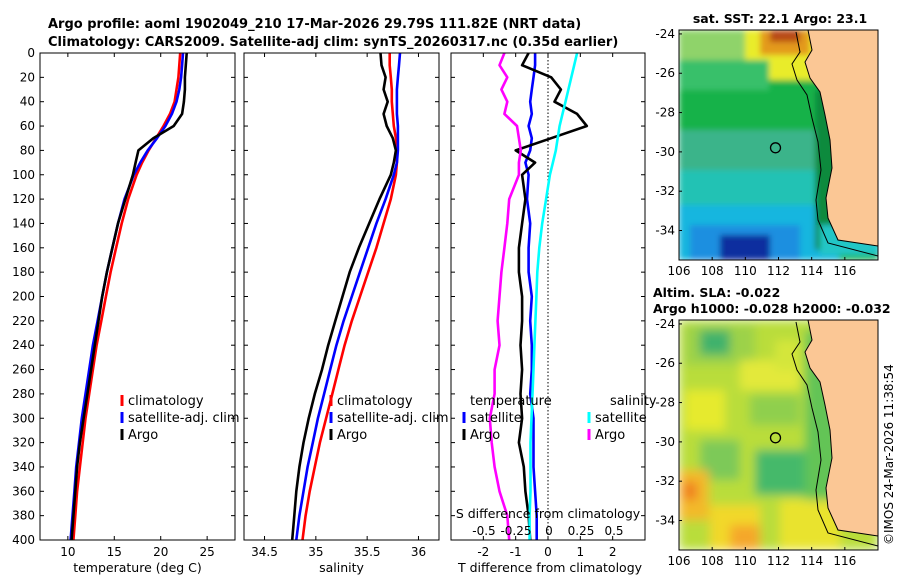  What do you see at coordinates (780, 18) in the screenshot?
I see `sst-map-title: sat. SST: 22.1 Argo: 23.1` at bounding box center [780, 18].